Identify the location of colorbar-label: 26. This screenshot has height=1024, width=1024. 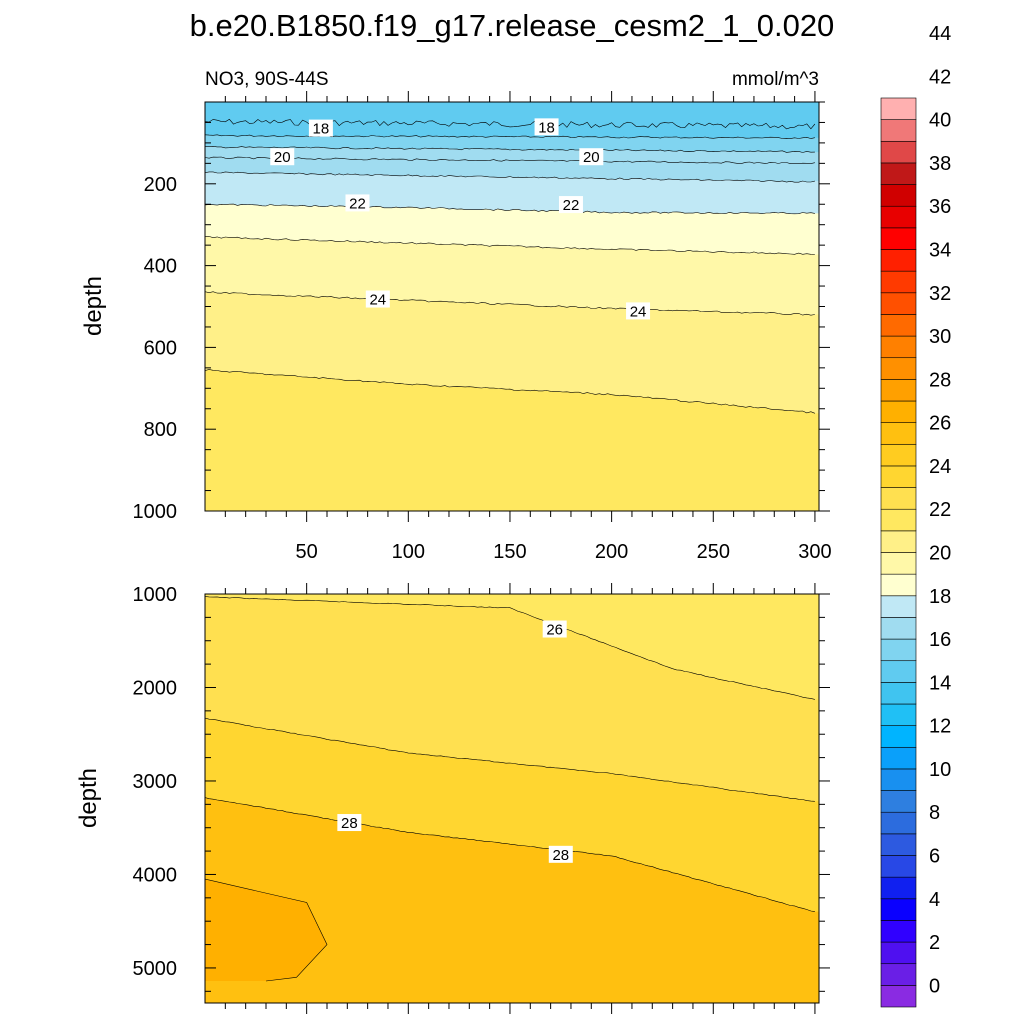
(940, 424).